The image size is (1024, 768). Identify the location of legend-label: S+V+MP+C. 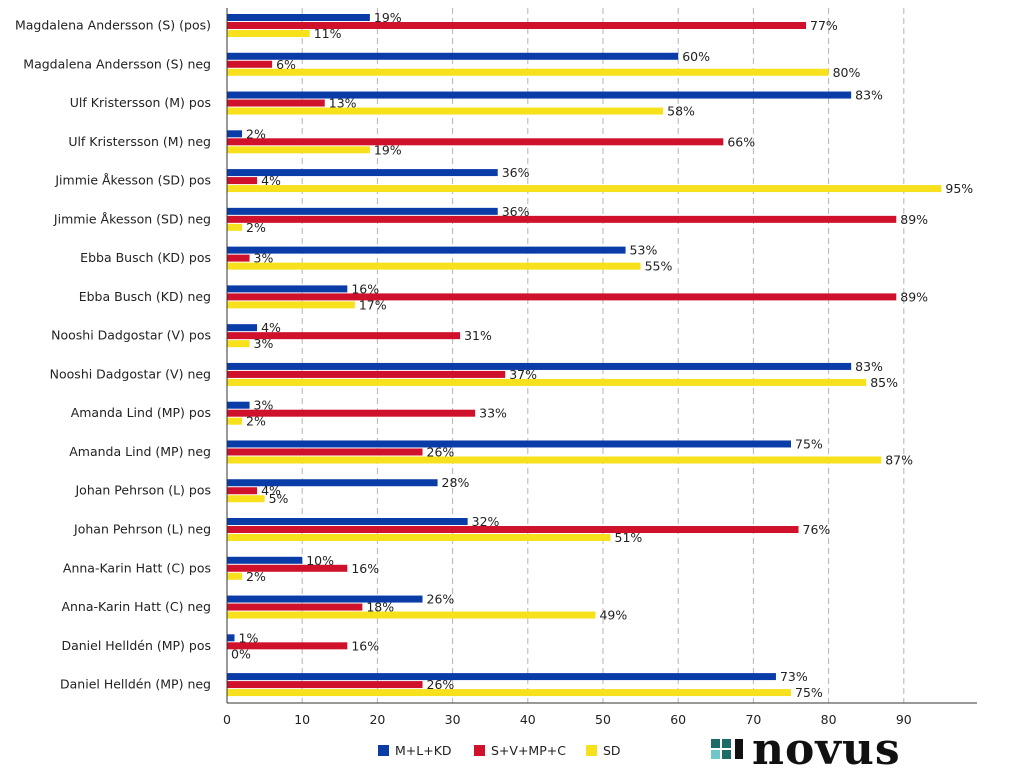
(528, 750).